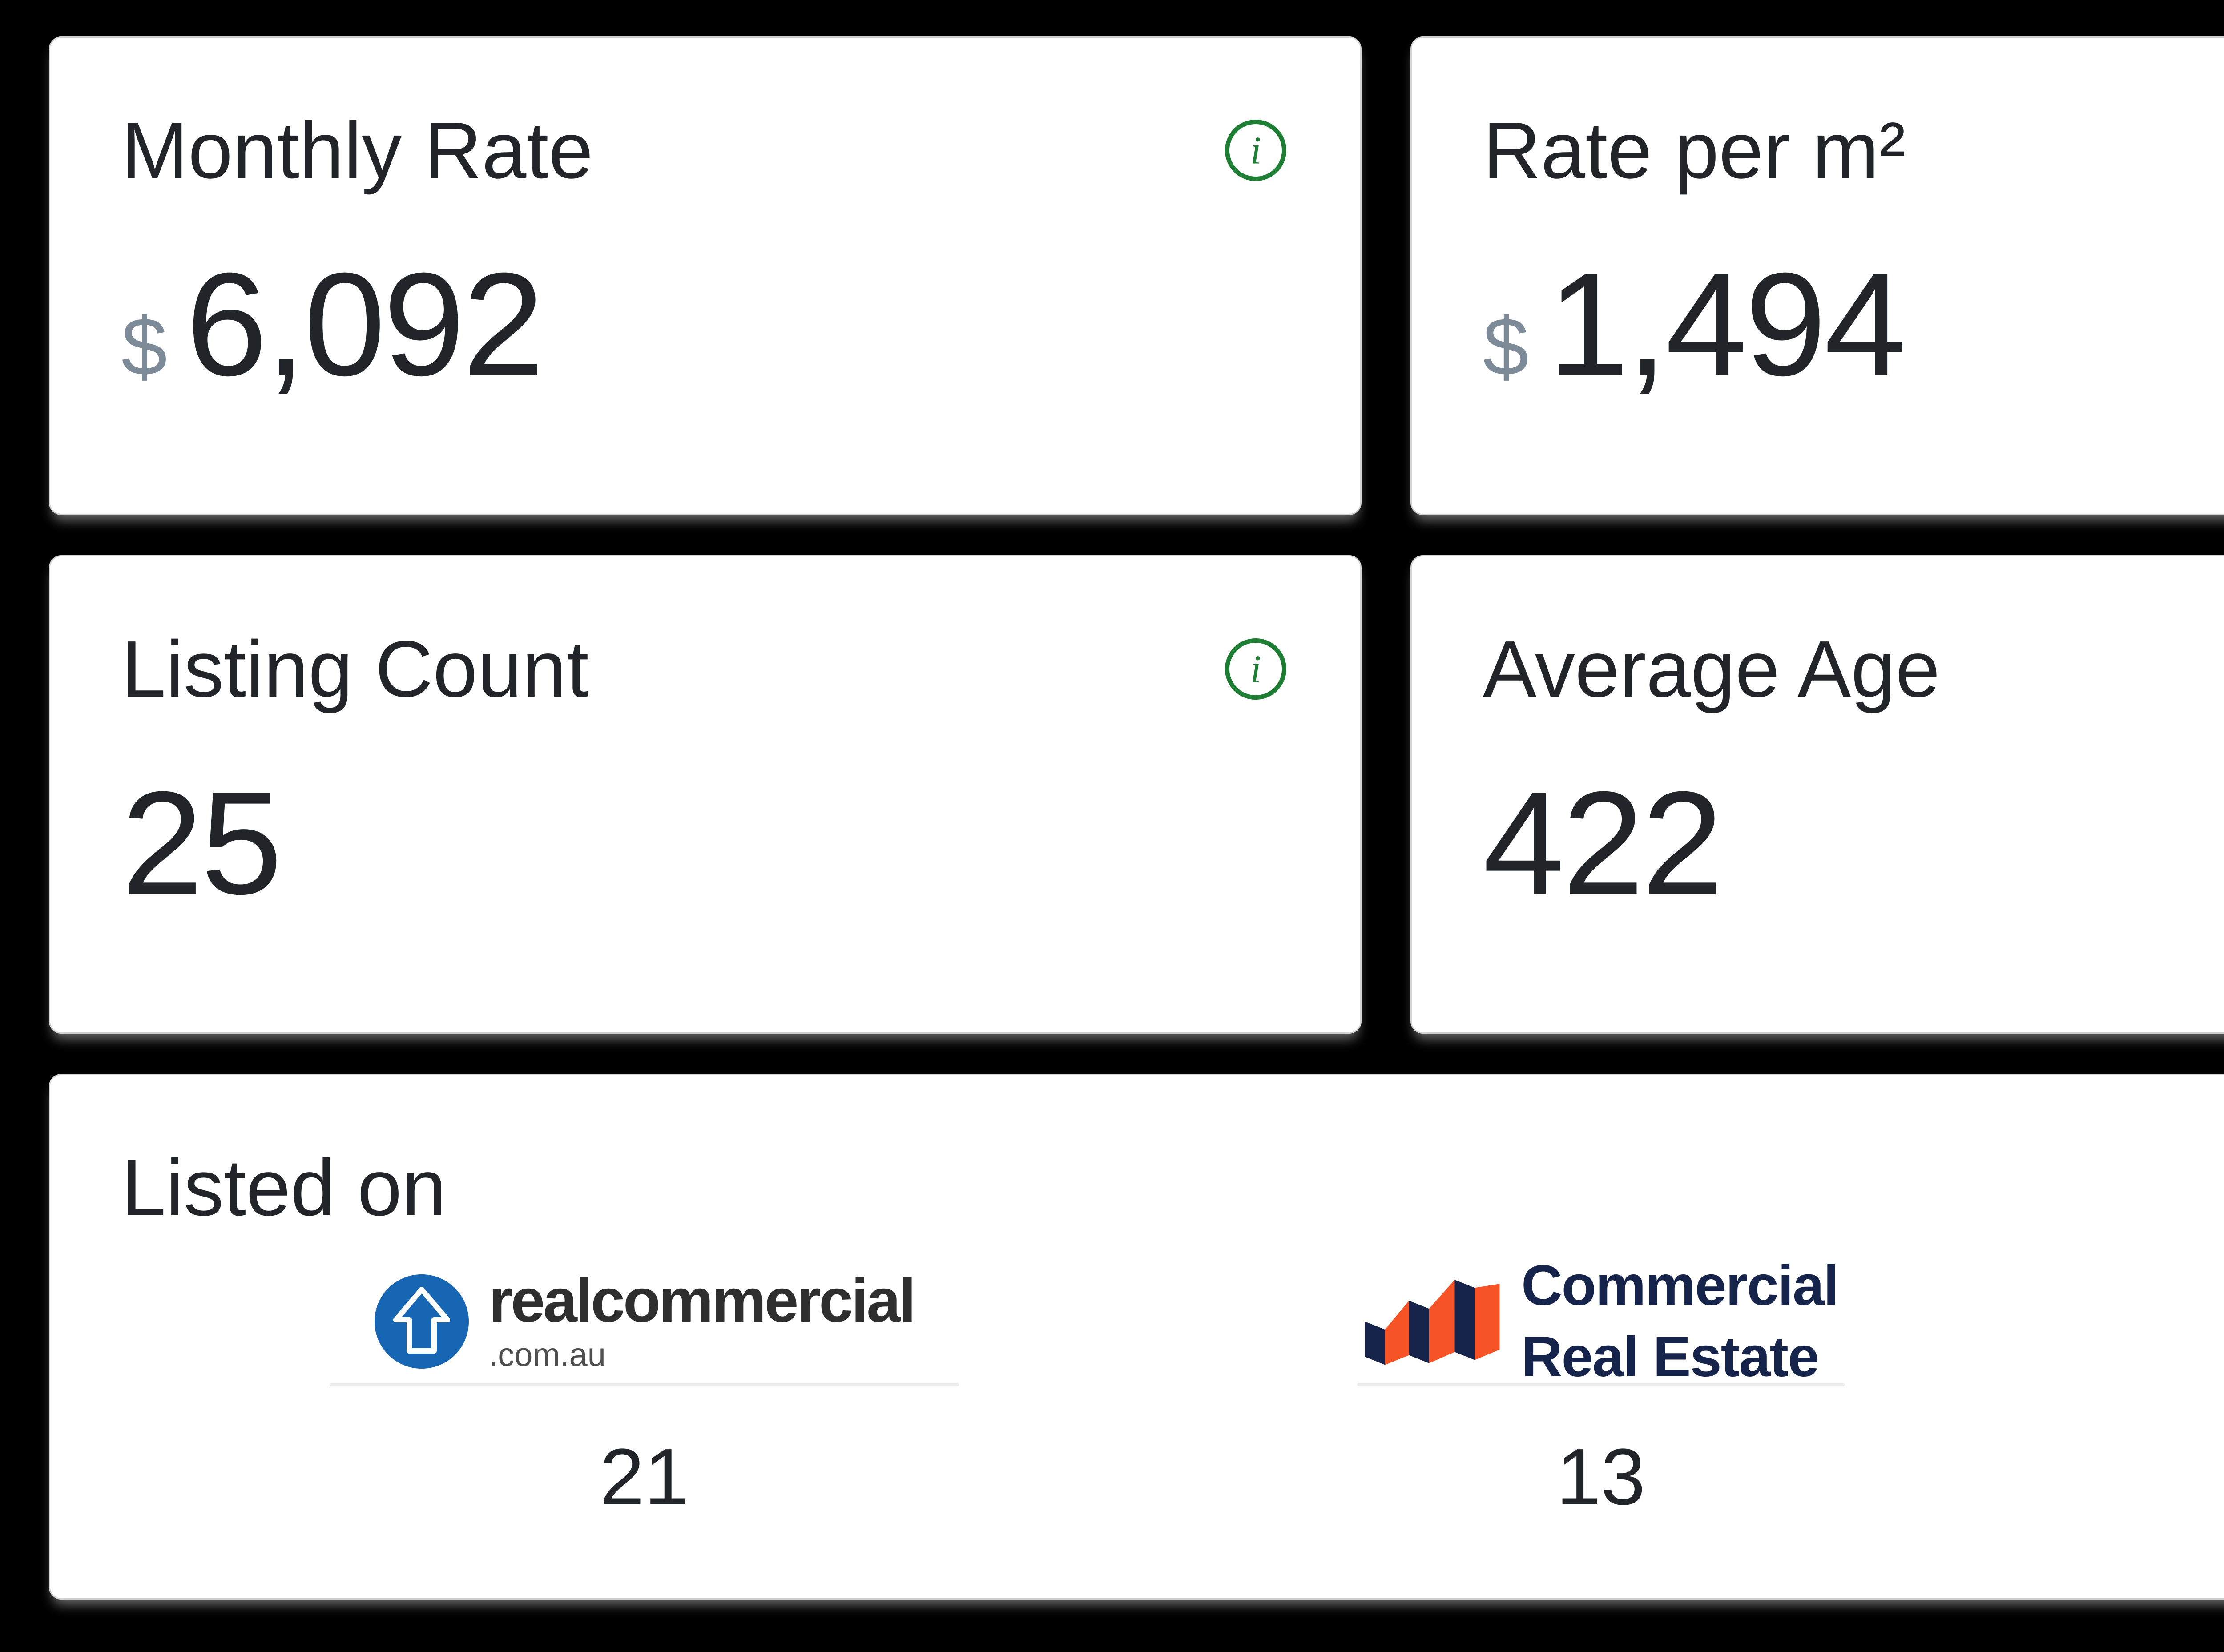 Image resolution: width=2224 pixels, height=1652 pixels. I want to click on listed-on-column-commercial-real-estate: Commercial Real Estate 13, so click(1601, 1389).